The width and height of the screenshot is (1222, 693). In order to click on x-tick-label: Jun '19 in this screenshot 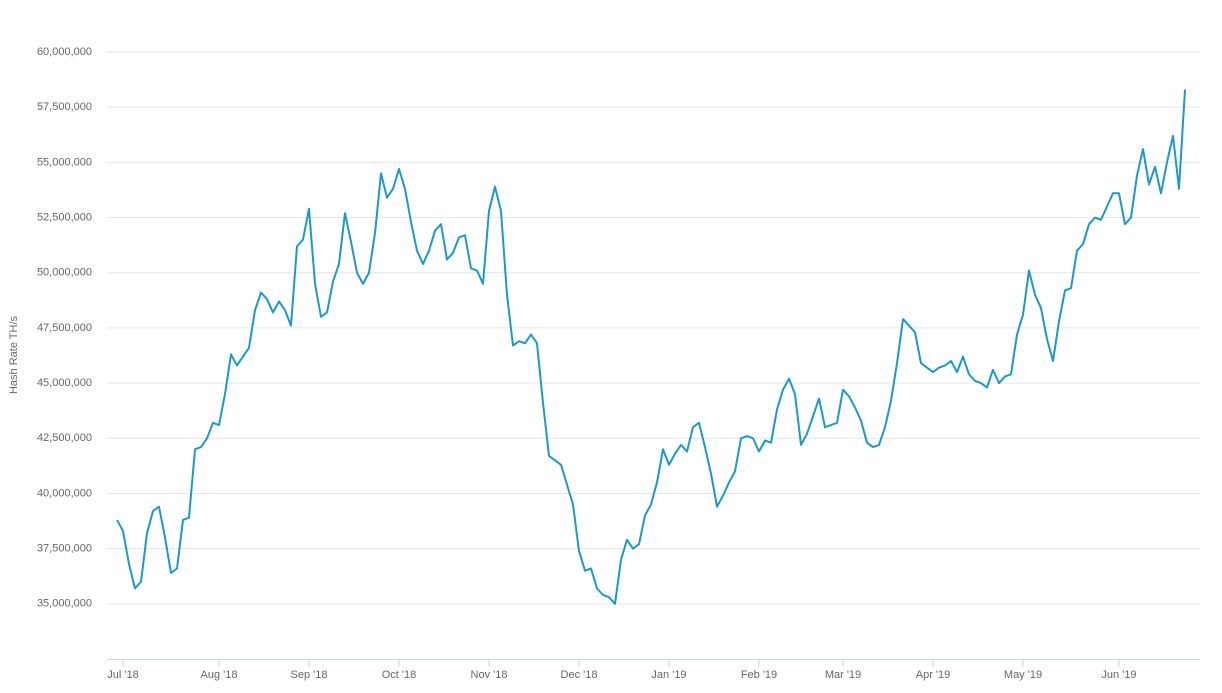, I will do `click(1118, 675)`.